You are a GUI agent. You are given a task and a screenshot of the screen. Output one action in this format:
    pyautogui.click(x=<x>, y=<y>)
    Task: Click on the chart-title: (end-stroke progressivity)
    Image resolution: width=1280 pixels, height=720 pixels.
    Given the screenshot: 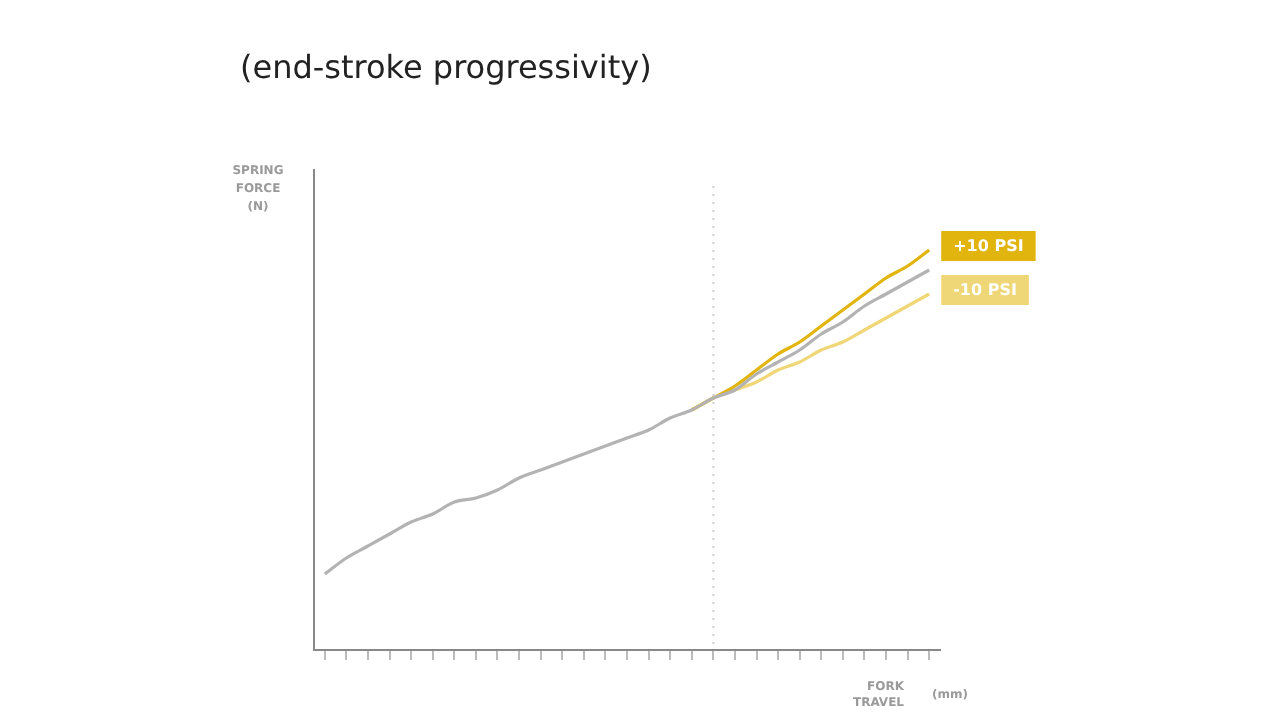 What is the action you would take?
    pyautogui.click(x=446, y=67)
    